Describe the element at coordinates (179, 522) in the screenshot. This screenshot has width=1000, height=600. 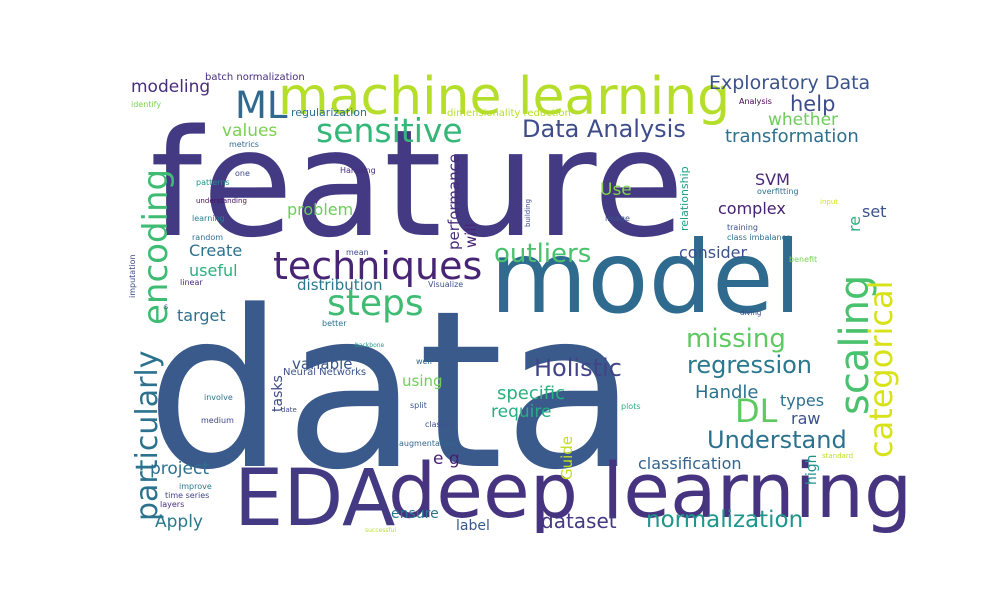
I see `word-apply: Apply` at that location.